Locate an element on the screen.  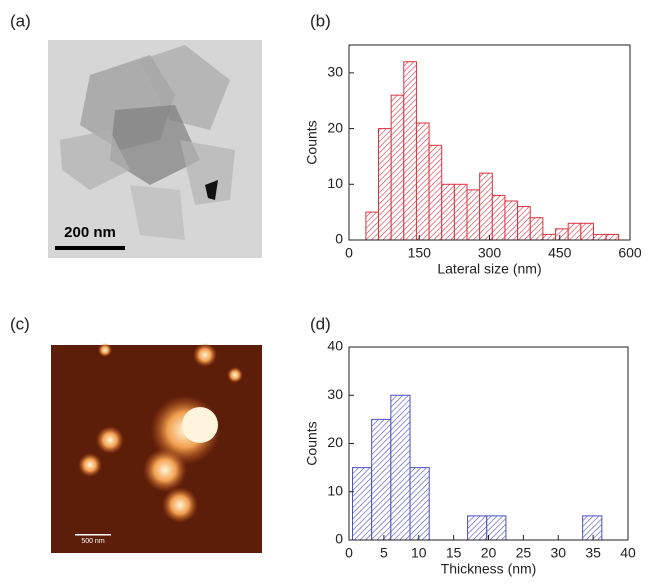
x-axis-label: Thickness (nm) is located at coordinates (489, 569).